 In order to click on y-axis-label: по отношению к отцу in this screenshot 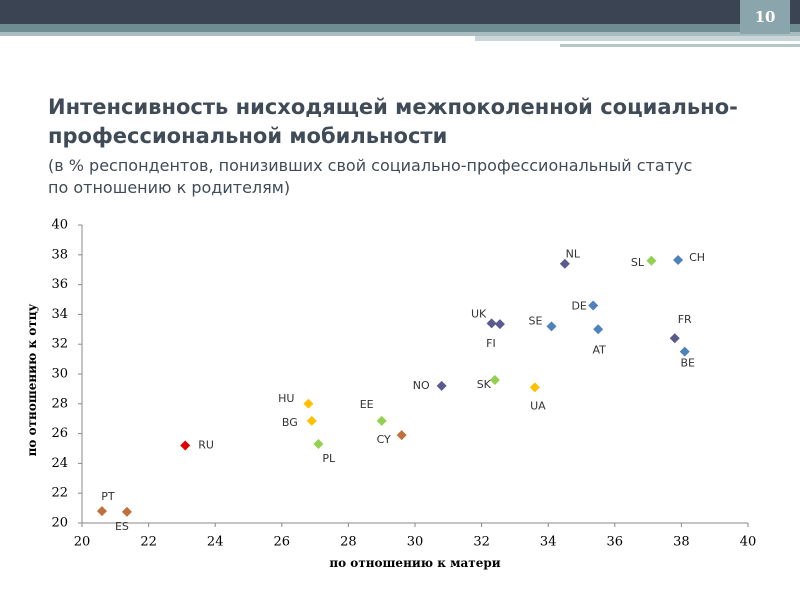, I will do `click(32, 379)`.